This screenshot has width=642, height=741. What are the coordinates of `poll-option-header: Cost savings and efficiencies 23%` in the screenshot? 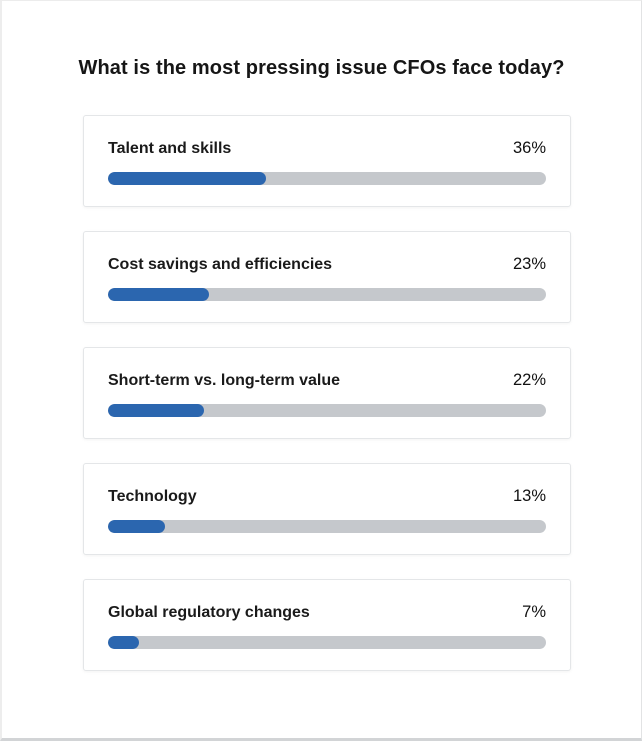 It's located at (327, 264).